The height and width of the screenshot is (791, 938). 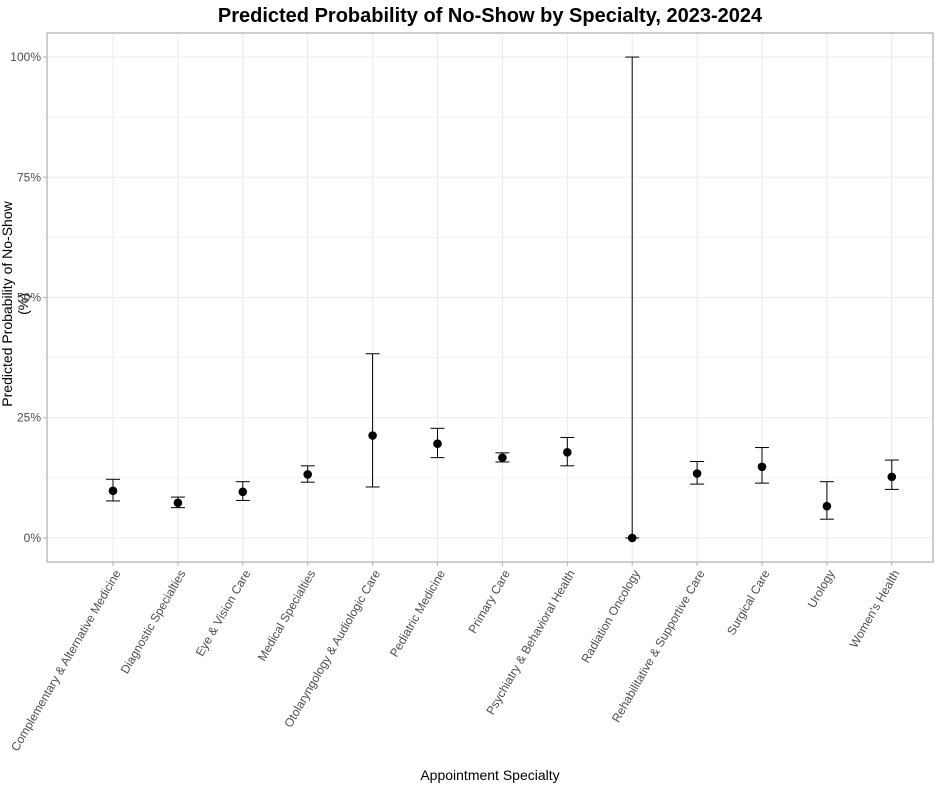 What do you see at coordinates (490, 601) in the screenshot?
I see `x-tick-label: Primary Care` at bounding box center [490, 601].